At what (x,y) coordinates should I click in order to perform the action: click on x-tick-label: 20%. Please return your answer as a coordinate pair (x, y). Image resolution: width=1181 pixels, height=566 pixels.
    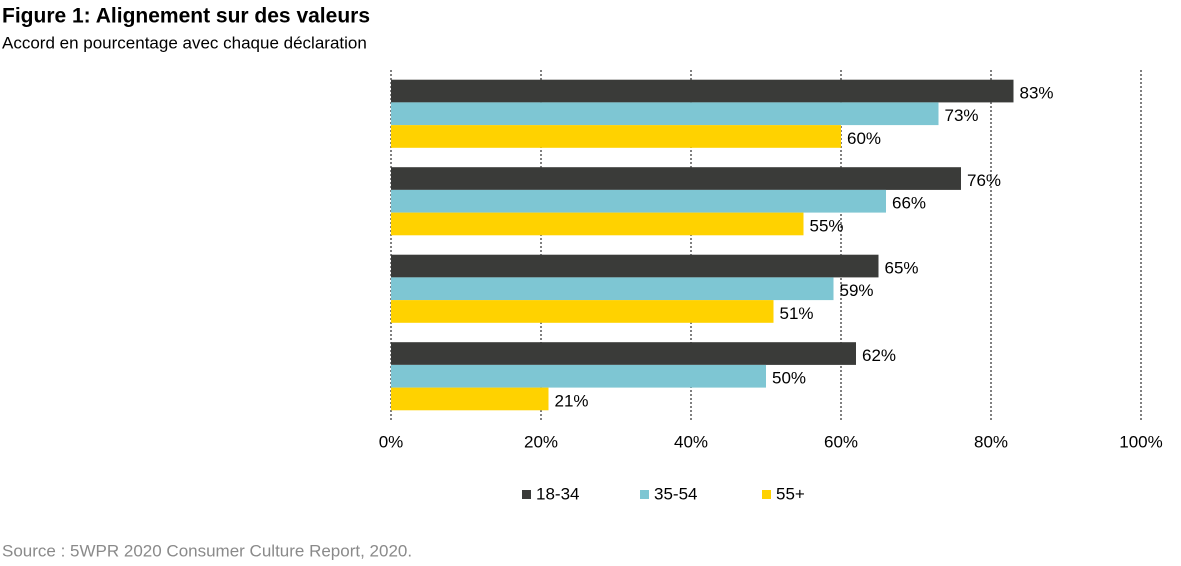
    Looking at the image, I should click on (541, 441).